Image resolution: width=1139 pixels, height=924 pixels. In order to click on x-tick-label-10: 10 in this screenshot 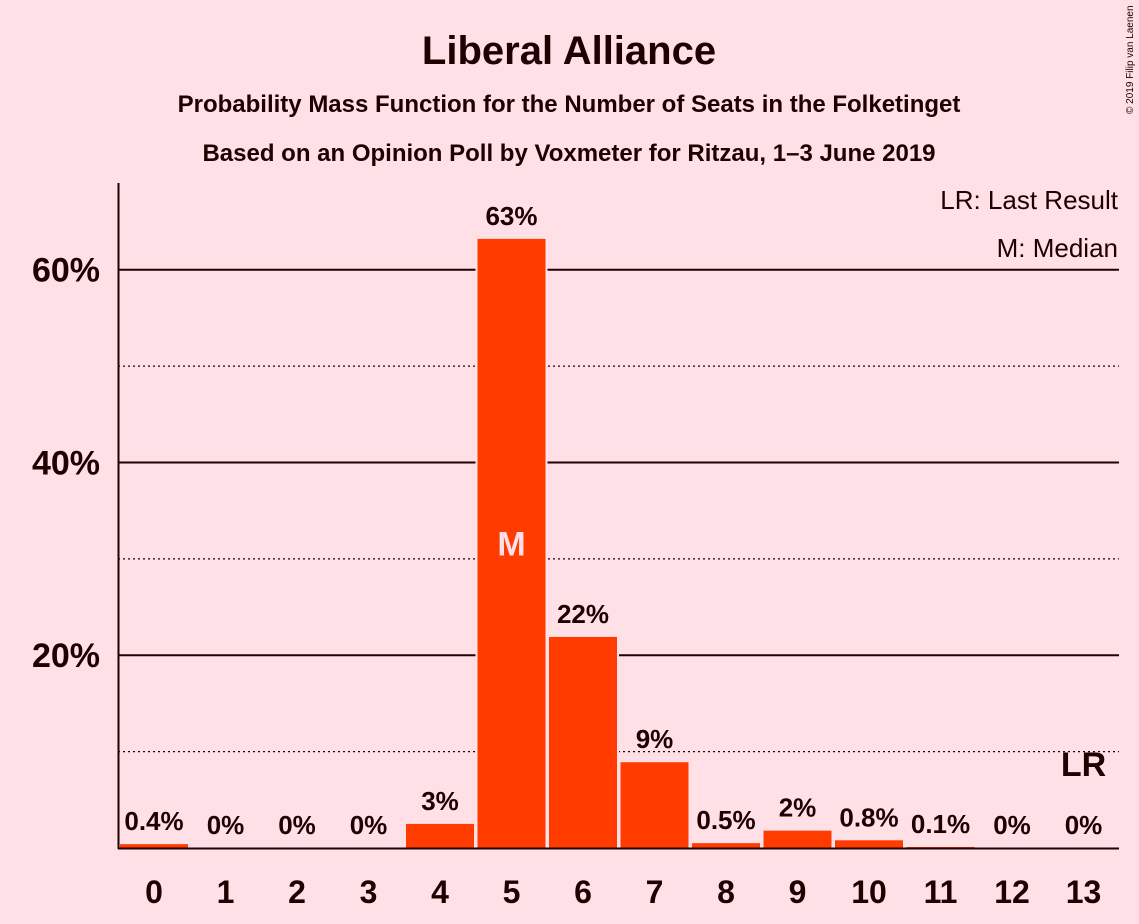, I will do `click(869, 892)`.